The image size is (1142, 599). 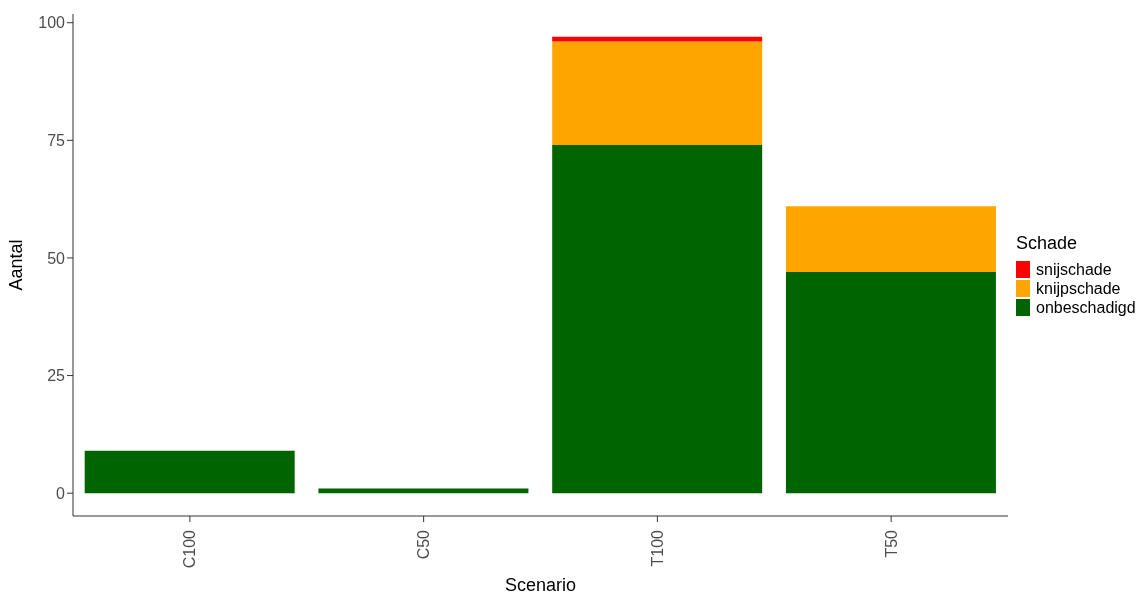 What do you see at coordinates (56, 140) in the screenshot?
I see `y-tick-label: 75` at bounding box center [56, 140].